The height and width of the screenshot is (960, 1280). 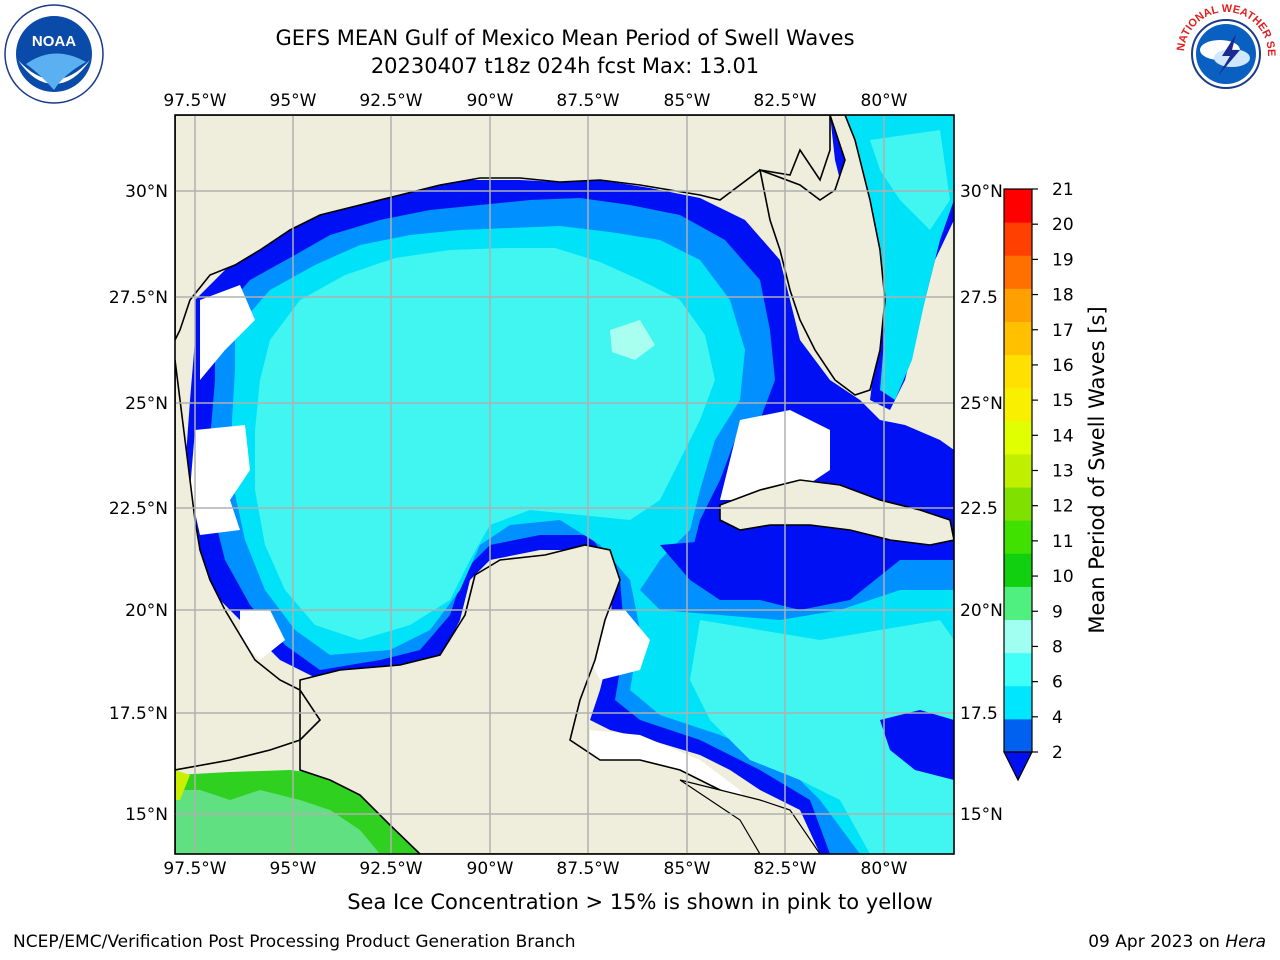 I want to click on lat-label-right: 25°N, so click(x=981, y=404).